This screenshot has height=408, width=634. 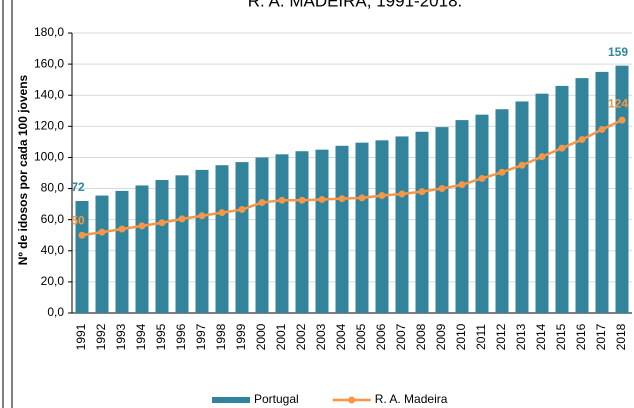 I want to click on x-tick-label: 2015, so click(x=561, y=336).